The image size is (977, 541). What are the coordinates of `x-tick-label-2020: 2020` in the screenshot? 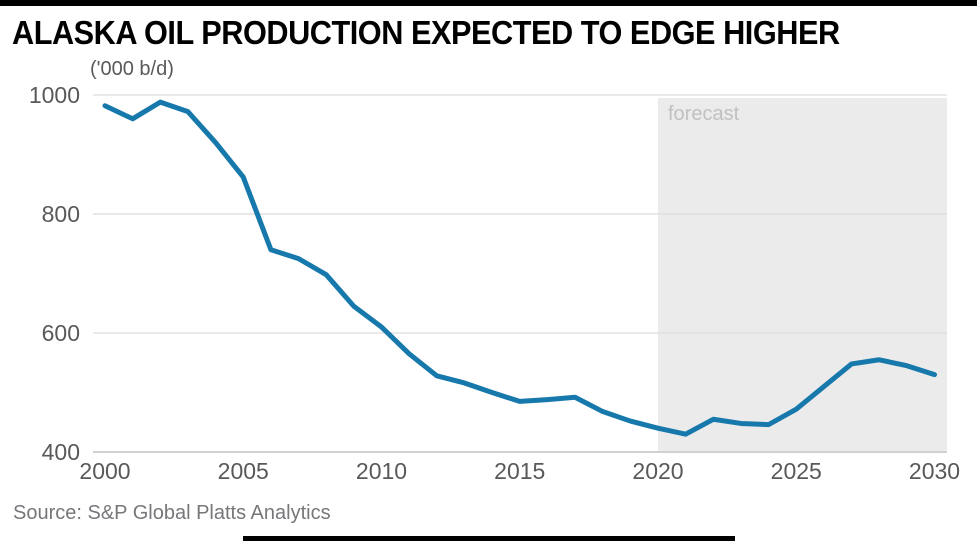 It's located at (658, 471).